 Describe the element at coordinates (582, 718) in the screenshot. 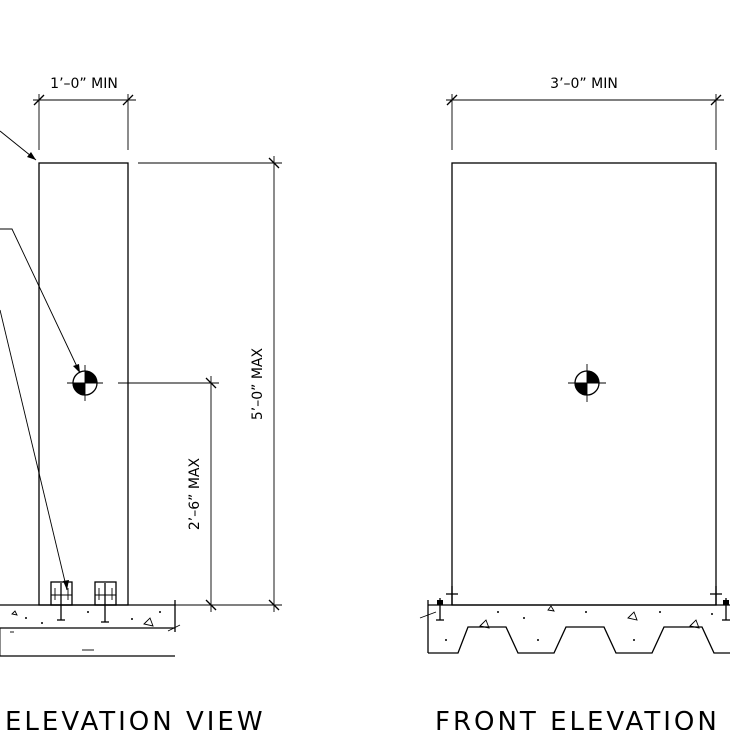

I see `front-view-title: FRONT ELEVATION VIEW` at that location.